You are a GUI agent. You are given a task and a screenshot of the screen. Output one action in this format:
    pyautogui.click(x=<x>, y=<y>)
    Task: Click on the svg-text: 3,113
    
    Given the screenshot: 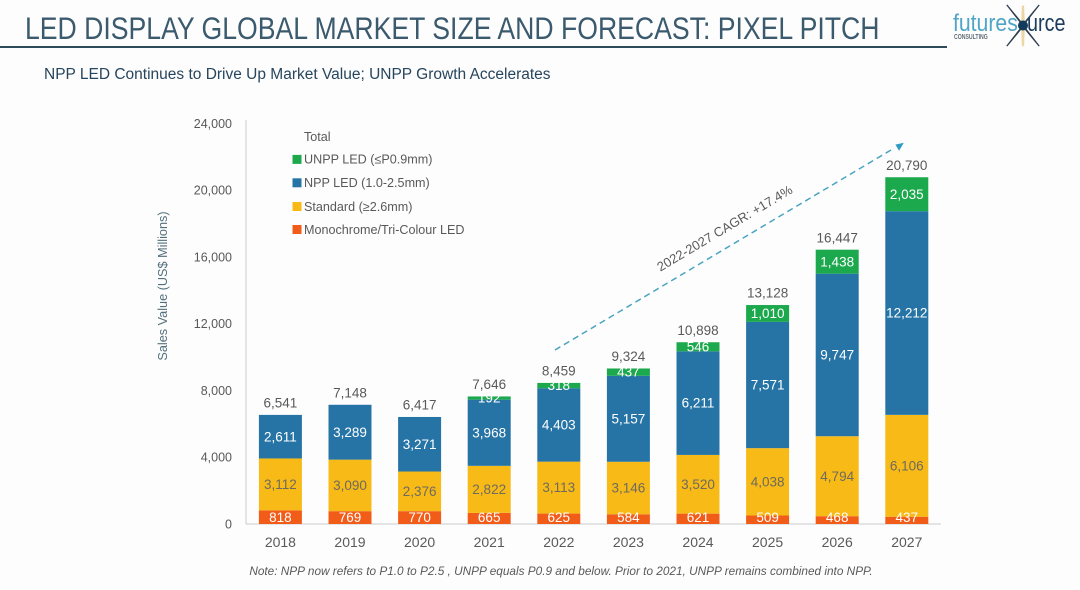 What is the action you would take?
    pyautogui.click(x=558, y=487)
    